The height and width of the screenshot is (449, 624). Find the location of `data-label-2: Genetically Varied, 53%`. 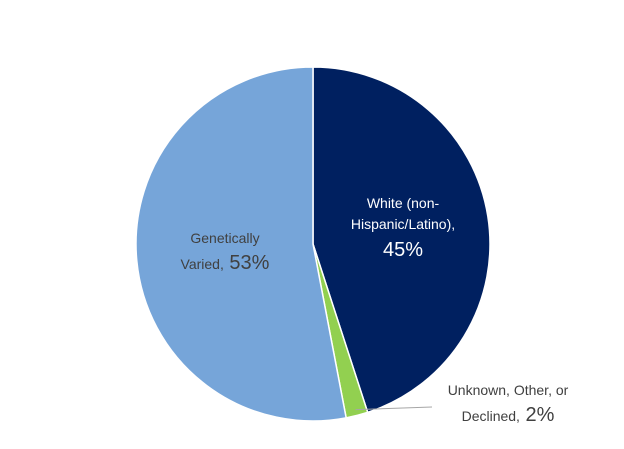

data-label-2: Genetically Varied, 53% is located at coordinates (225, 252).